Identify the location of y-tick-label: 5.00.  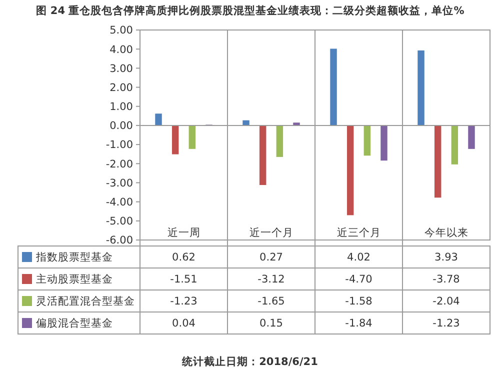
(121, 30).